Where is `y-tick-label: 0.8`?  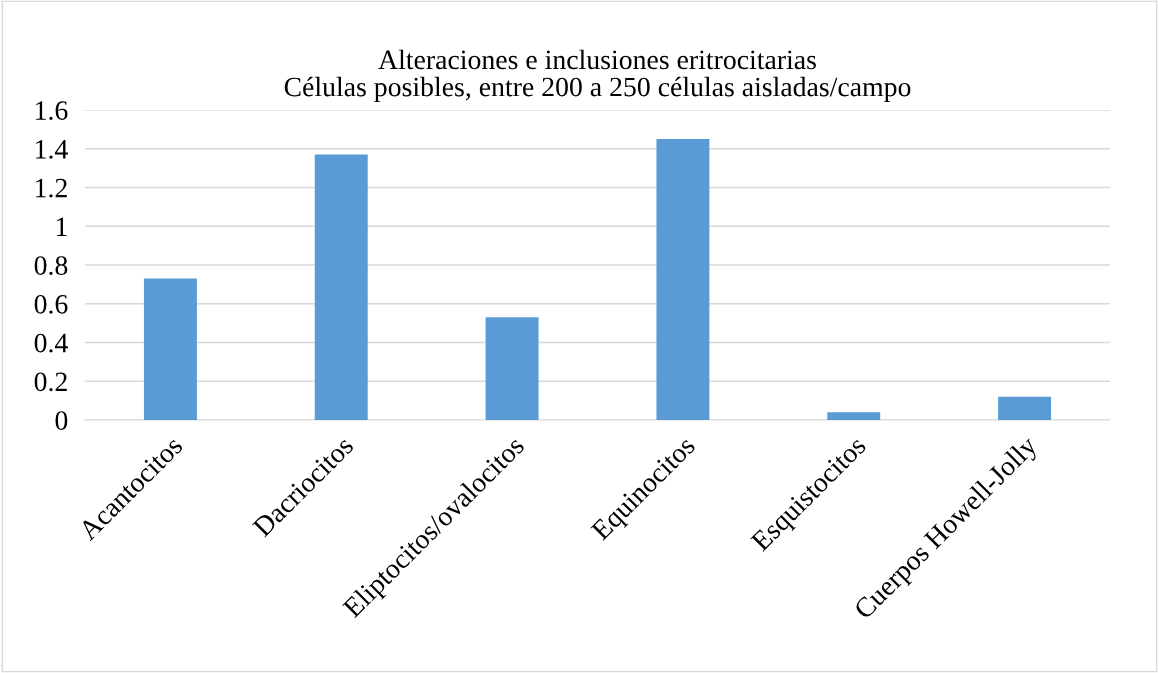
y-tick-label: 0.8 is located at coordinates (51, 266).